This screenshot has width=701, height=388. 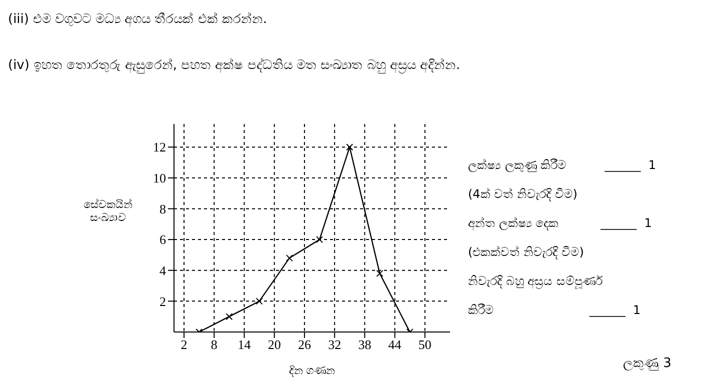 What do you see at coordinates (163, 240) in the screenshot?
I see `y-tick-label: 6` at bounding box center [163, 240].